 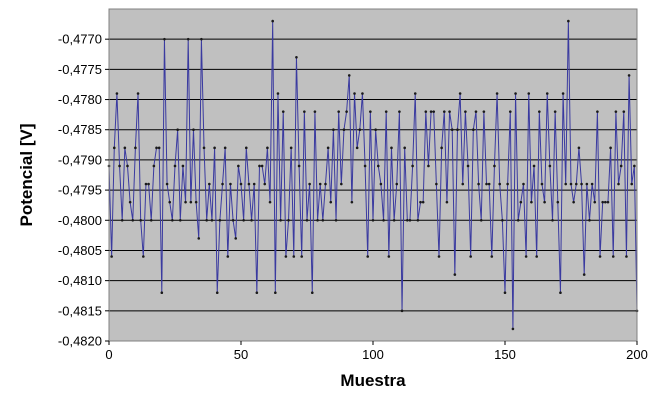 What do you see at coordinates (26, 175) in the screenshot?
I see `y-axis-title: Potencial [V]` at bounding box center [26, 175].